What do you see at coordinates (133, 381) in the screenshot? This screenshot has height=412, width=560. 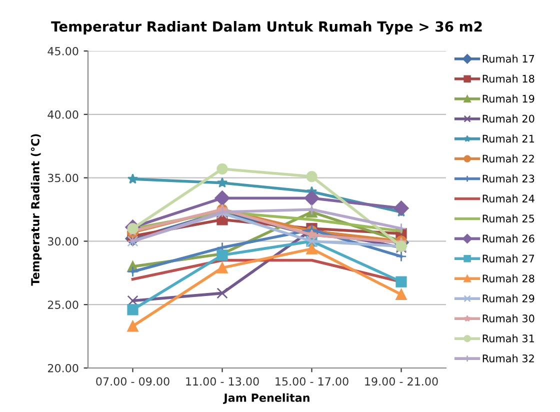 I see `x-tick-label: 07.00 - 09.00` at bounding box center [133, 381].